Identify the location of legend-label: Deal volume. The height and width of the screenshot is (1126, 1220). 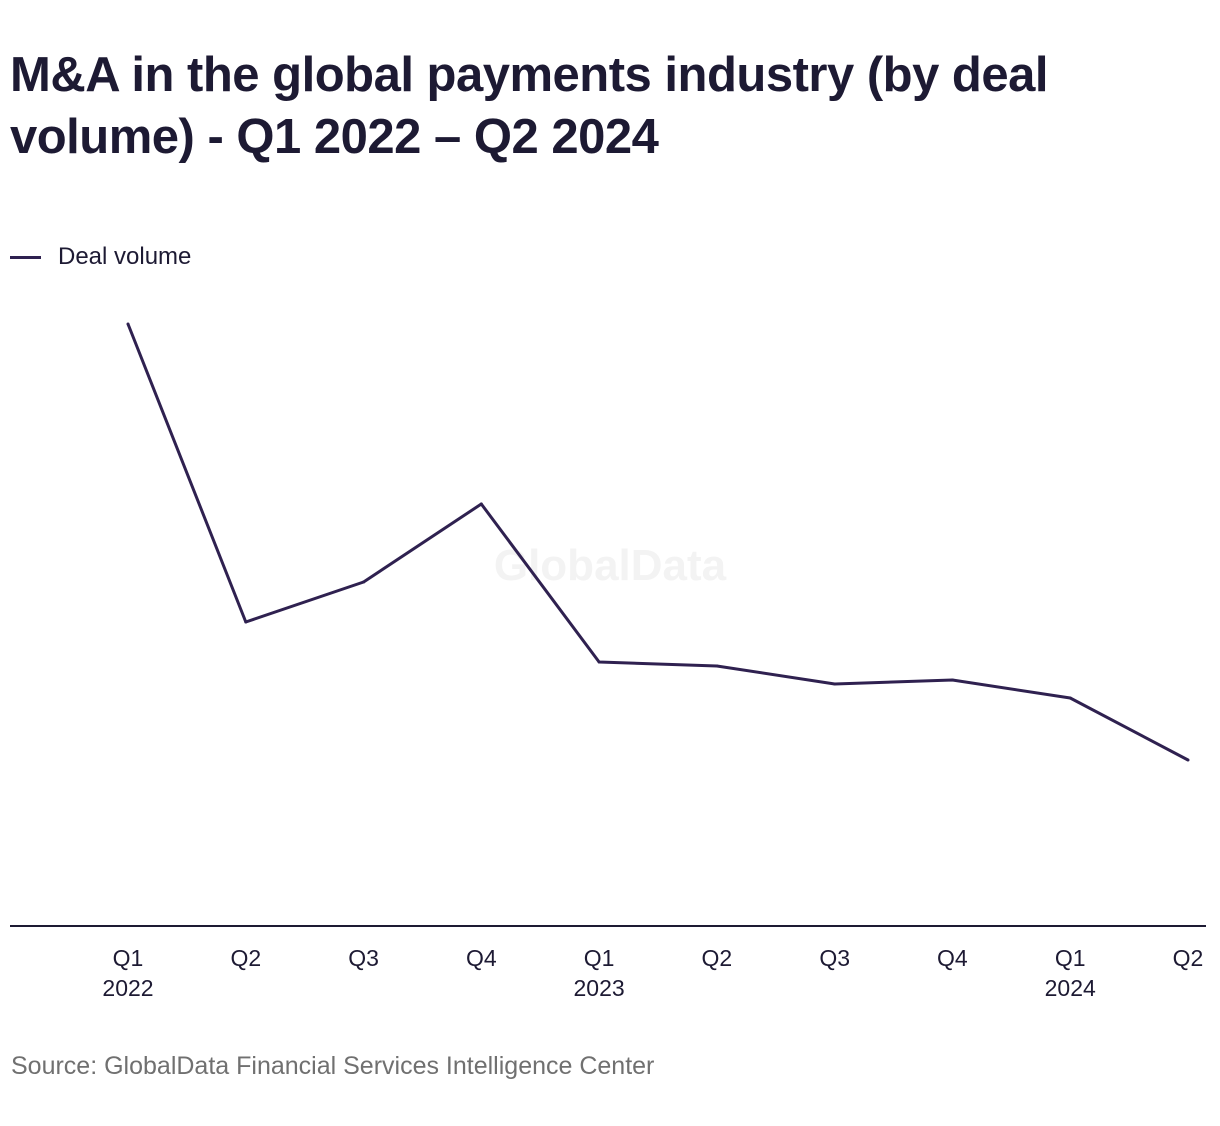
(125, 256).